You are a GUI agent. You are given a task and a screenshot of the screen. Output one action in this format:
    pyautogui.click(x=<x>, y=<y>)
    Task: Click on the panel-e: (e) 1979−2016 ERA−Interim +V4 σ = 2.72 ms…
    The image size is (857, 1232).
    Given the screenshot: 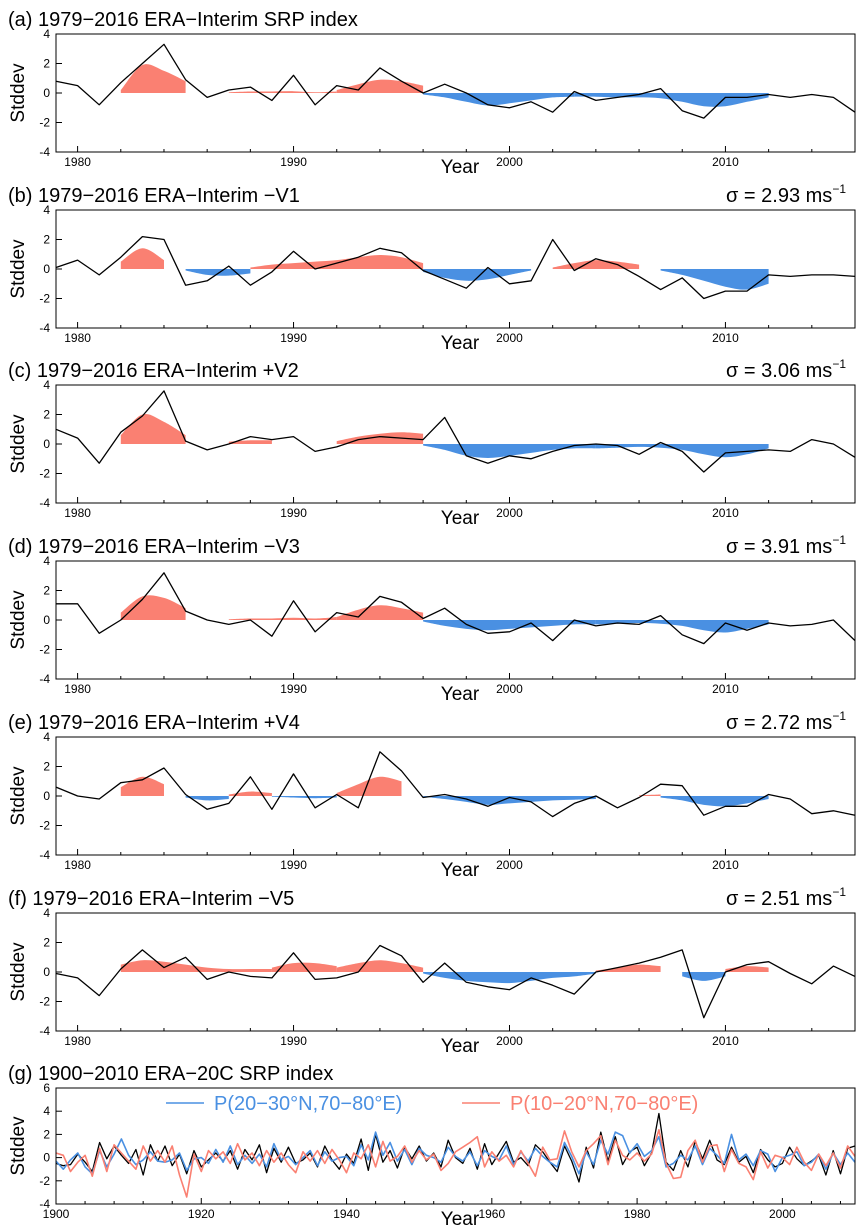 What is the action you would take?
    pyautogui.click(x=432, y=795)
    